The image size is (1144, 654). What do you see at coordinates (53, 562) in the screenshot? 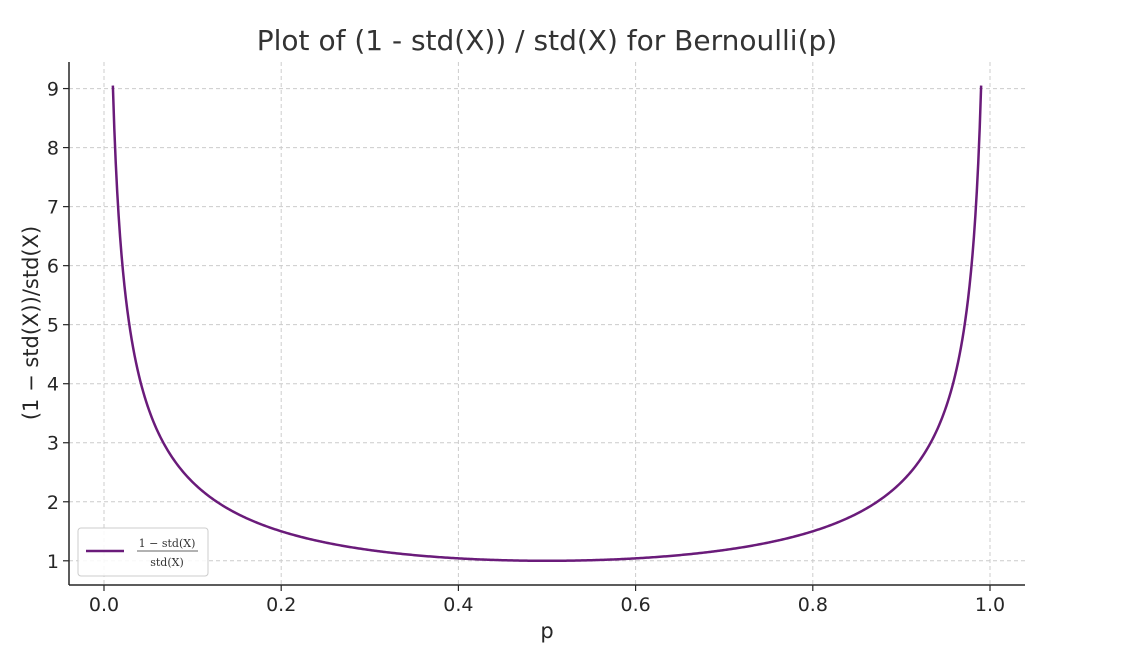
I see `y-tick-label: 1` at bounding box center [53, 562].